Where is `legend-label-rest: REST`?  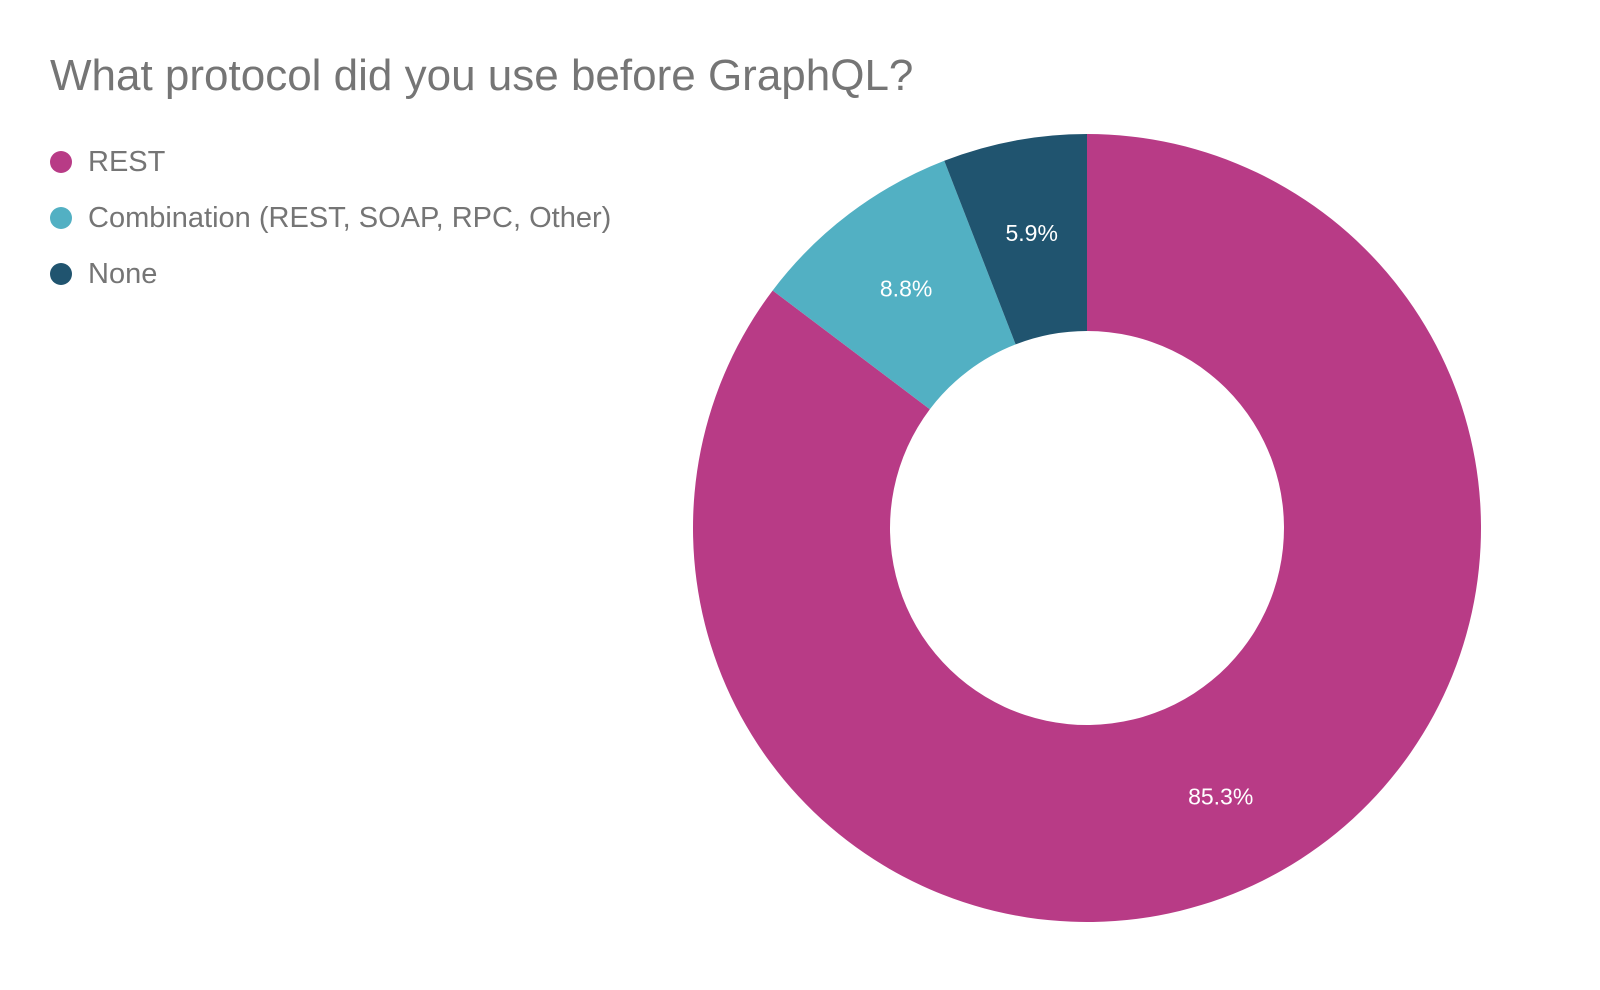 legend-label-rest: REST is located at coordinates (127, 161).